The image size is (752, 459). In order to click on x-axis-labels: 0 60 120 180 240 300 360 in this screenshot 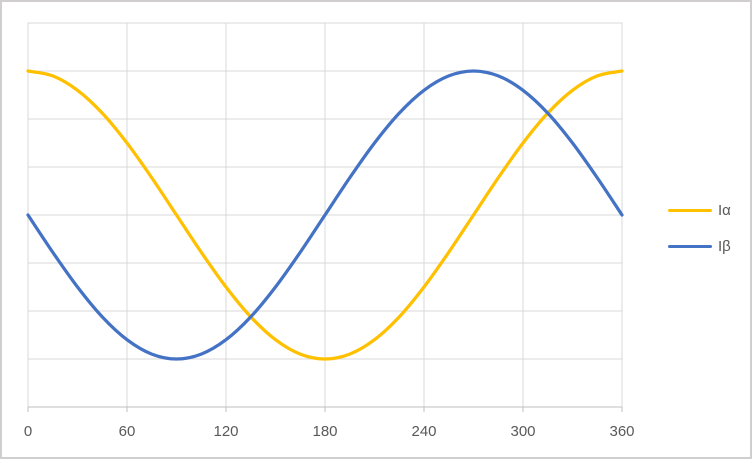, I will do `click(329, 431)`.